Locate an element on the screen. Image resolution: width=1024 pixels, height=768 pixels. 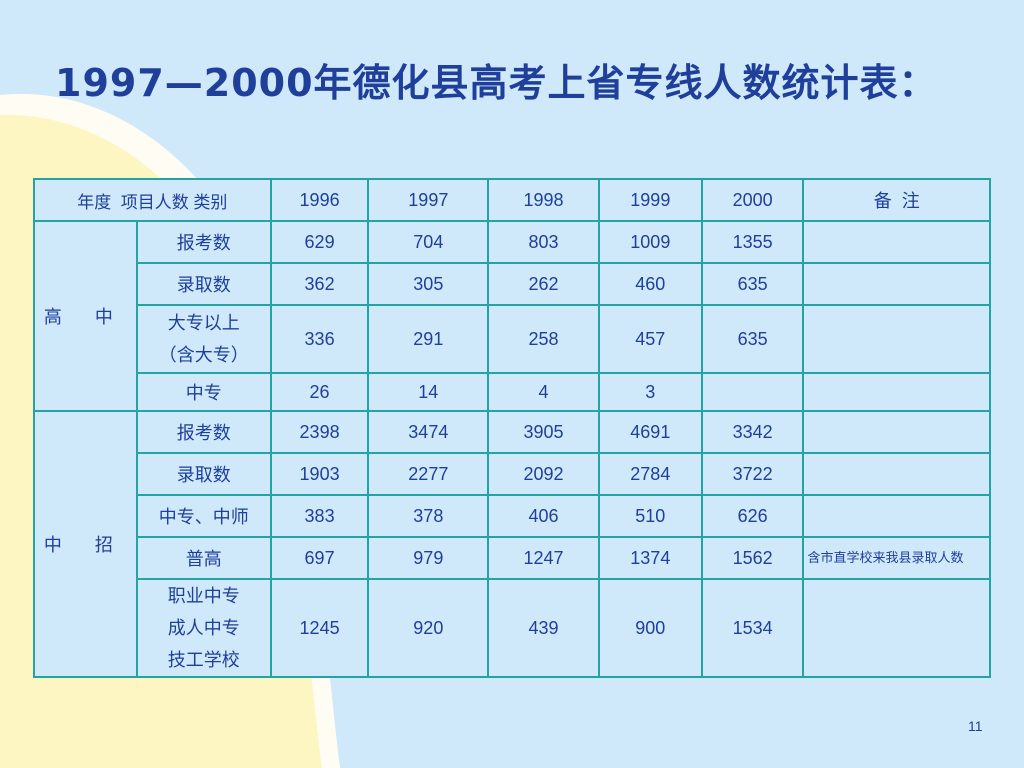
row-label: 中专、中师 is located at coordinates (203, 516).